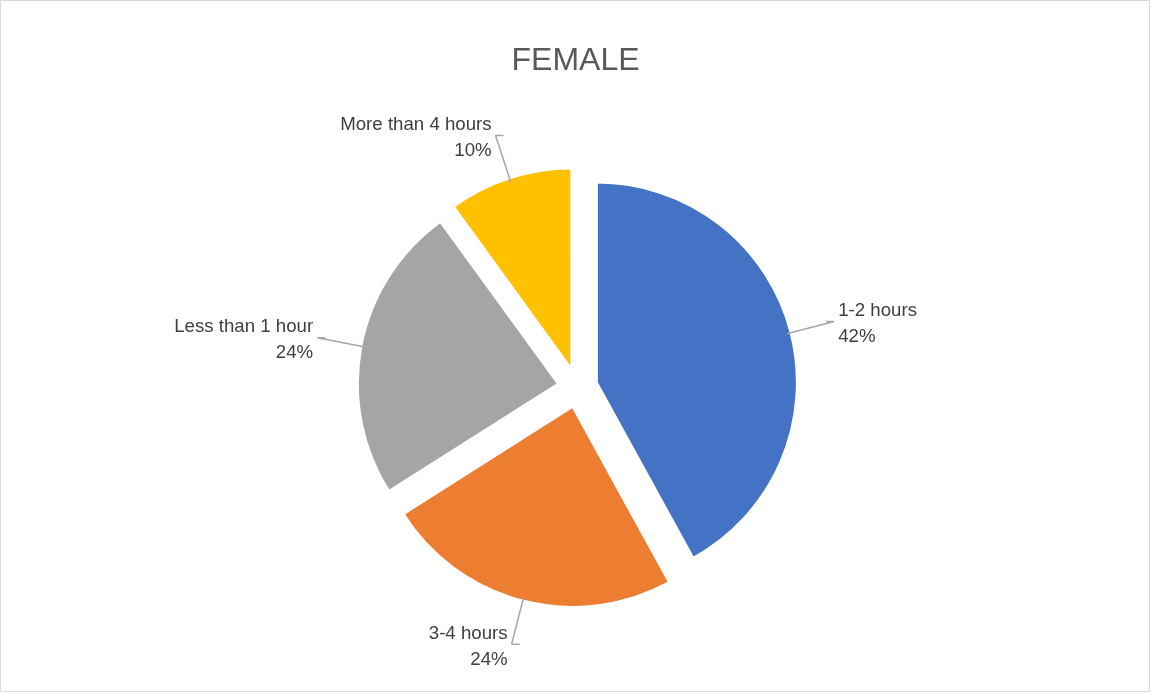  What do you see at coordinates (575, 58) in the screenshot?
I see `chart-title: FEMALE` at bounding box center [575, 58].